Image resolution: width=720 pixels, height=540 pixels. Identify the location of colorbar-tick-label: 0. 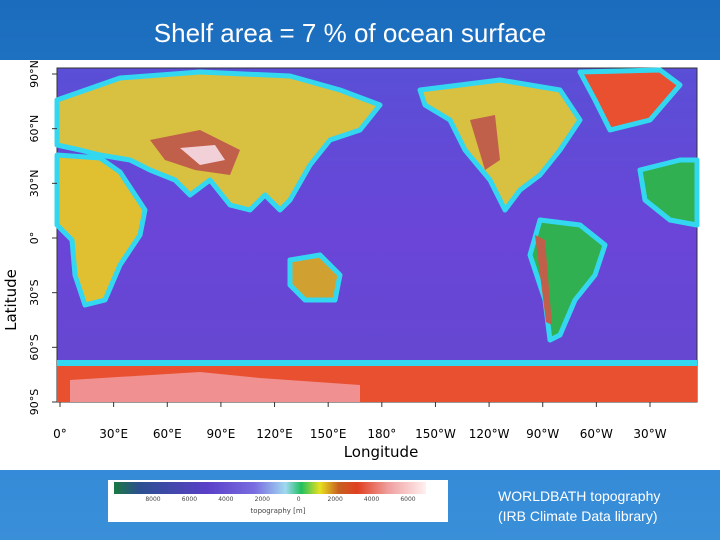
(299, 499).